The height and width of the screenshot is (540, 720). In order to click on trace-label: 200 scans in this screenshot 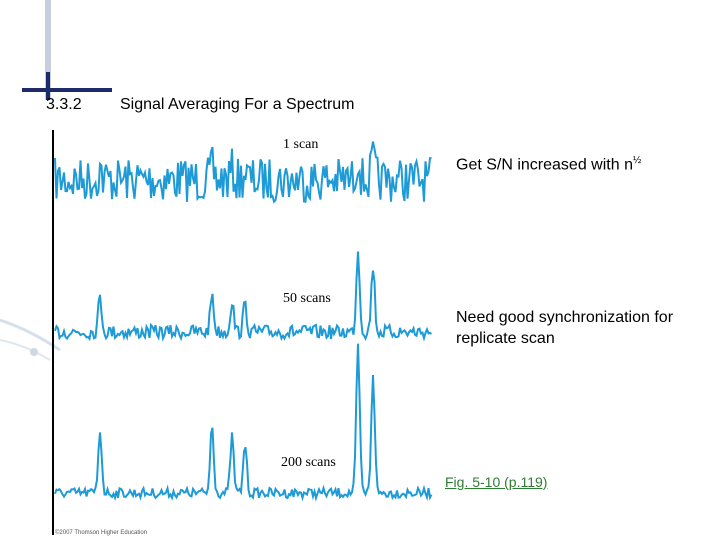, I will do `click(308, 462)`.